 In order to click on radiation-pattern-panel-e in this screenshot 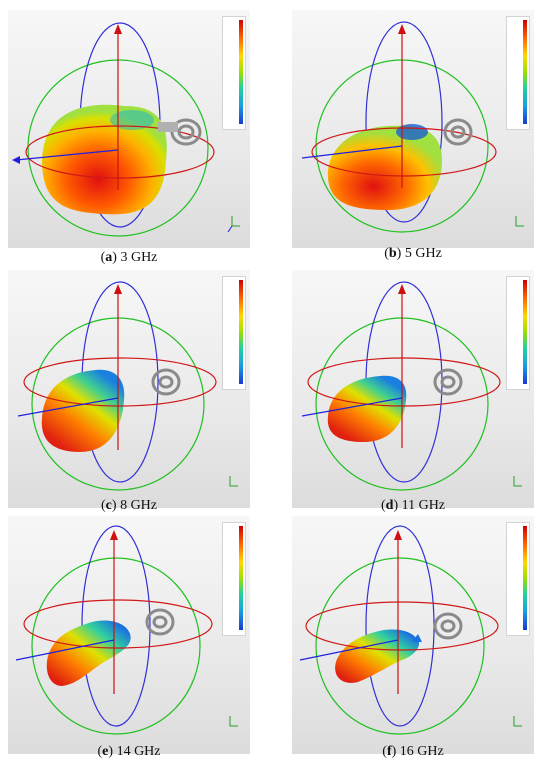, I will do `click(129, 635)`.